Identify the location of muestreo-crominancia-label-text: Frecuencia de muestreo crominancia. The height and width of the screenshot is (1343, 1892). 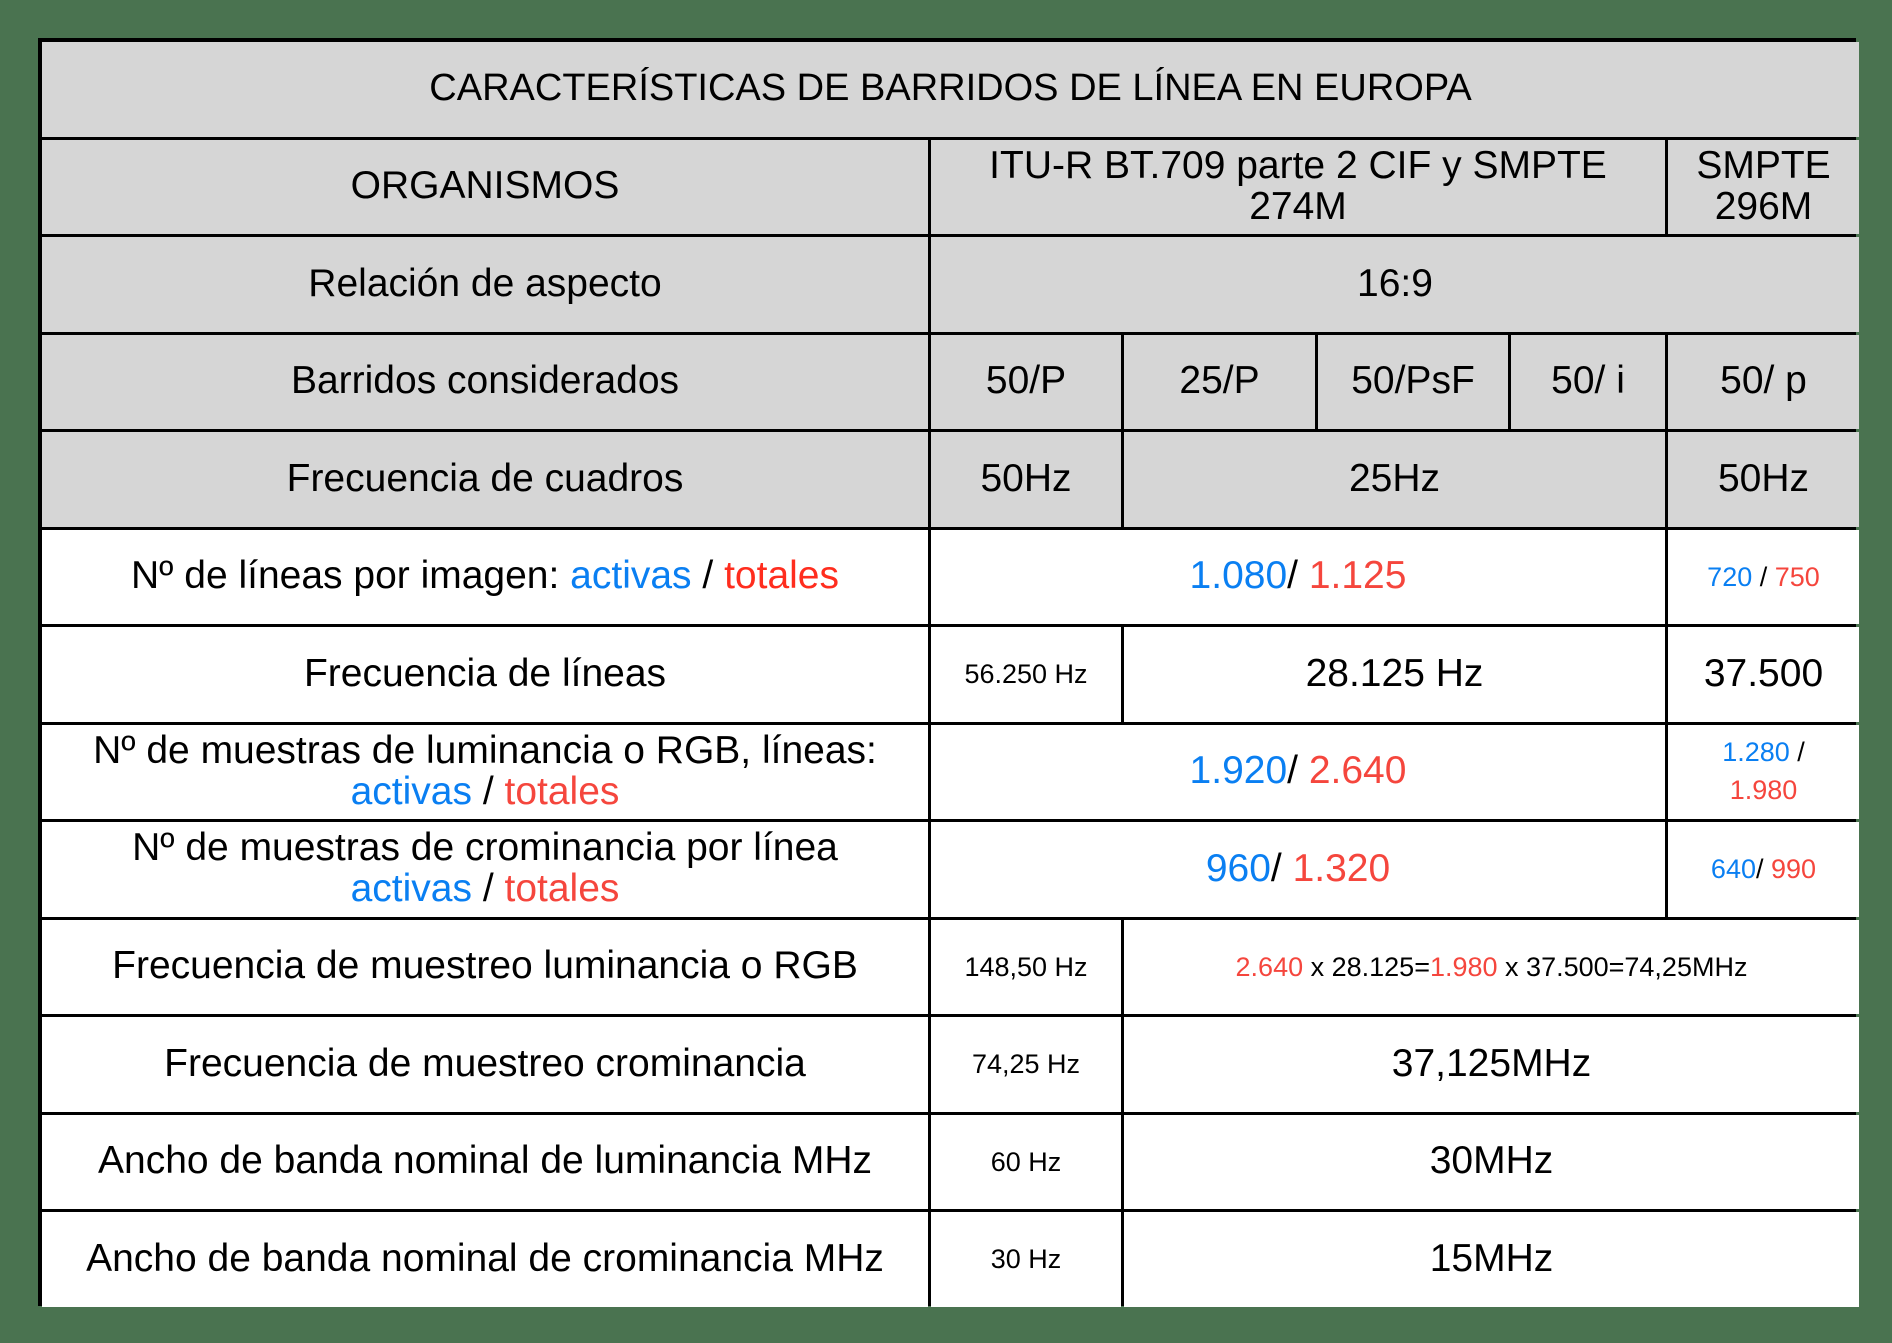
(485, 1063).